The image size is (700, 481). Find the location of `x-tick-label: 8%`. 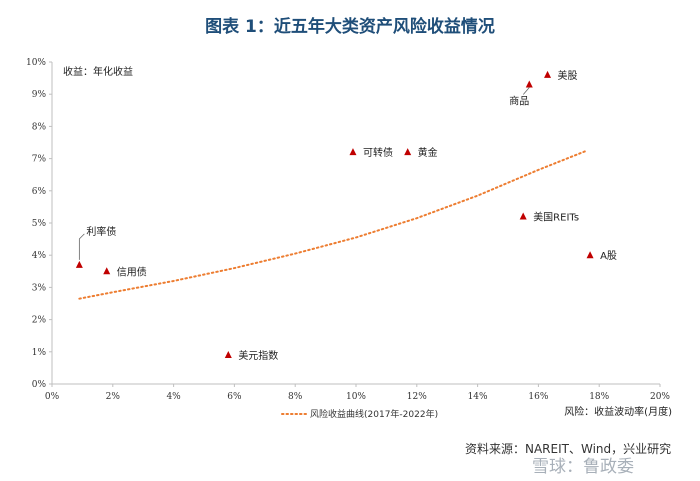

x-tick-label: 8% is located at coordinates (295, 397).